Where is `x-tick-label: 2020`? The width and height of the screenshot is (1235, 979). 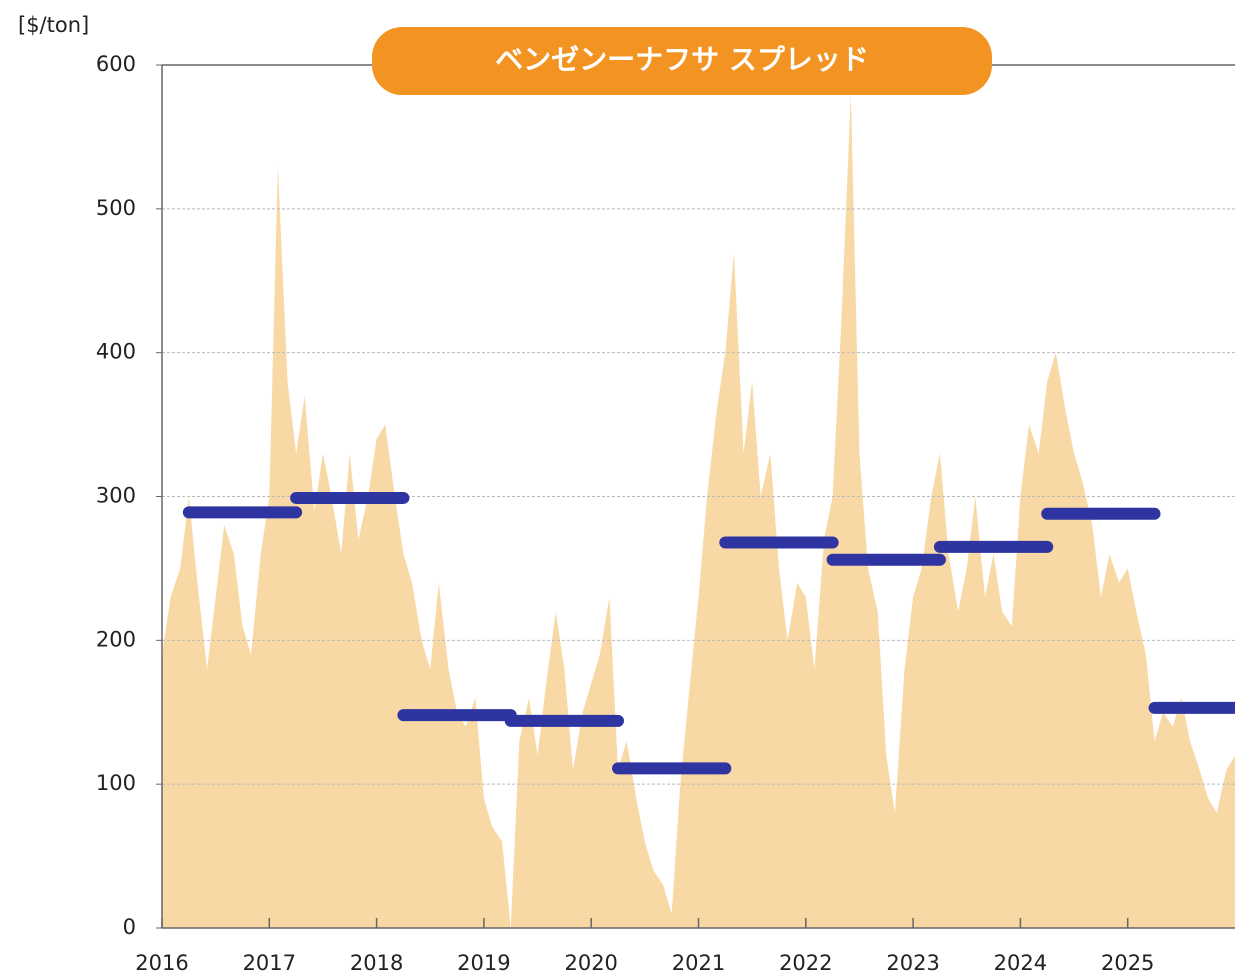
x-tick-label: 2020 is located at coordinates (590, 963).